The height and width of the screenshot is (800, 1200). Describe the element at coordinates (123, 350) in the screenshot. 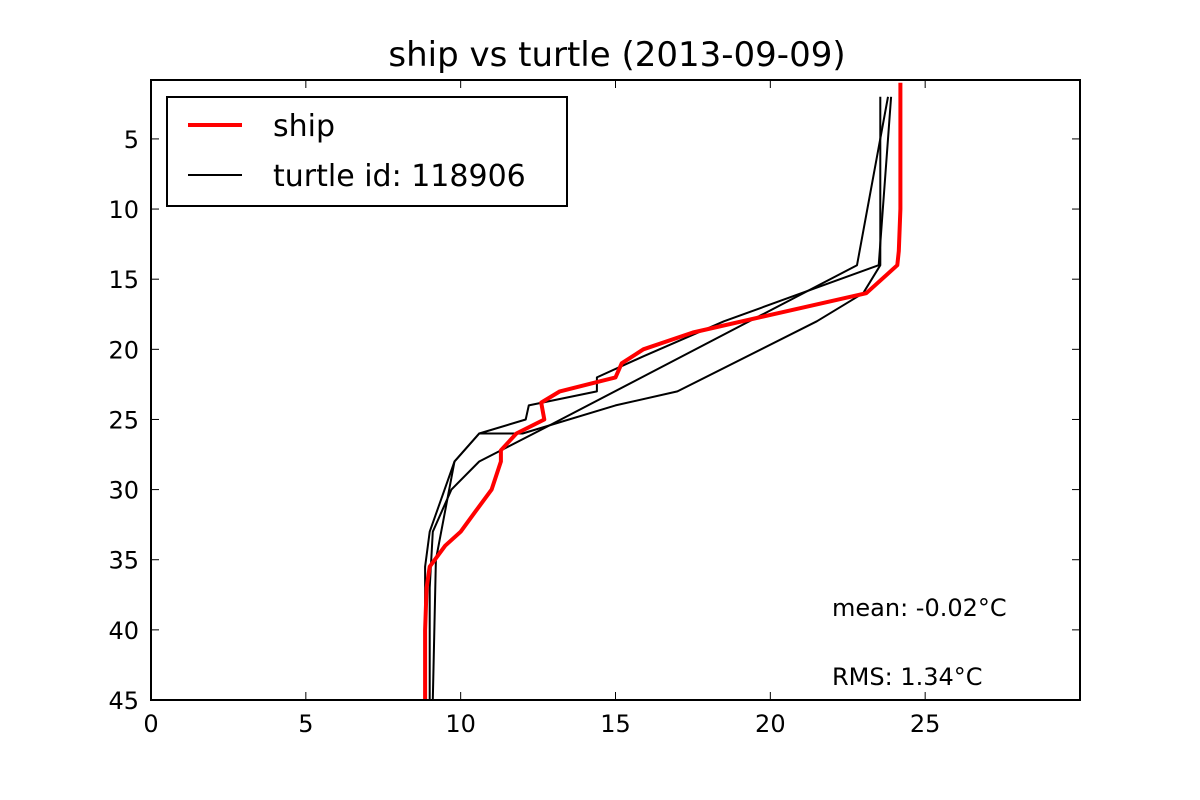

I see `y-tick-label: 20` at that location.